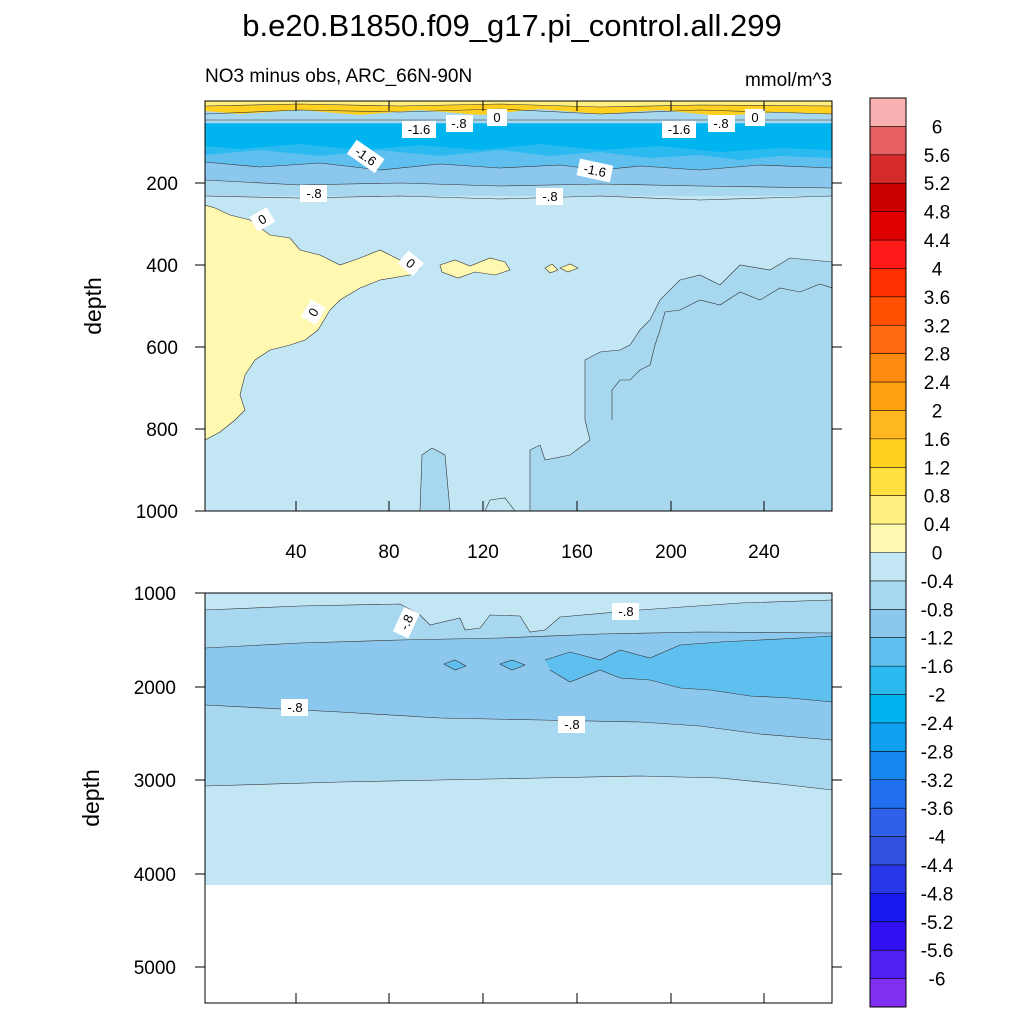 The height and width of the screenshot is (1024, 1024). Describe the element at coordinates (295, 552) in the screenshot. I see `x-tick-label: 40` at that location.